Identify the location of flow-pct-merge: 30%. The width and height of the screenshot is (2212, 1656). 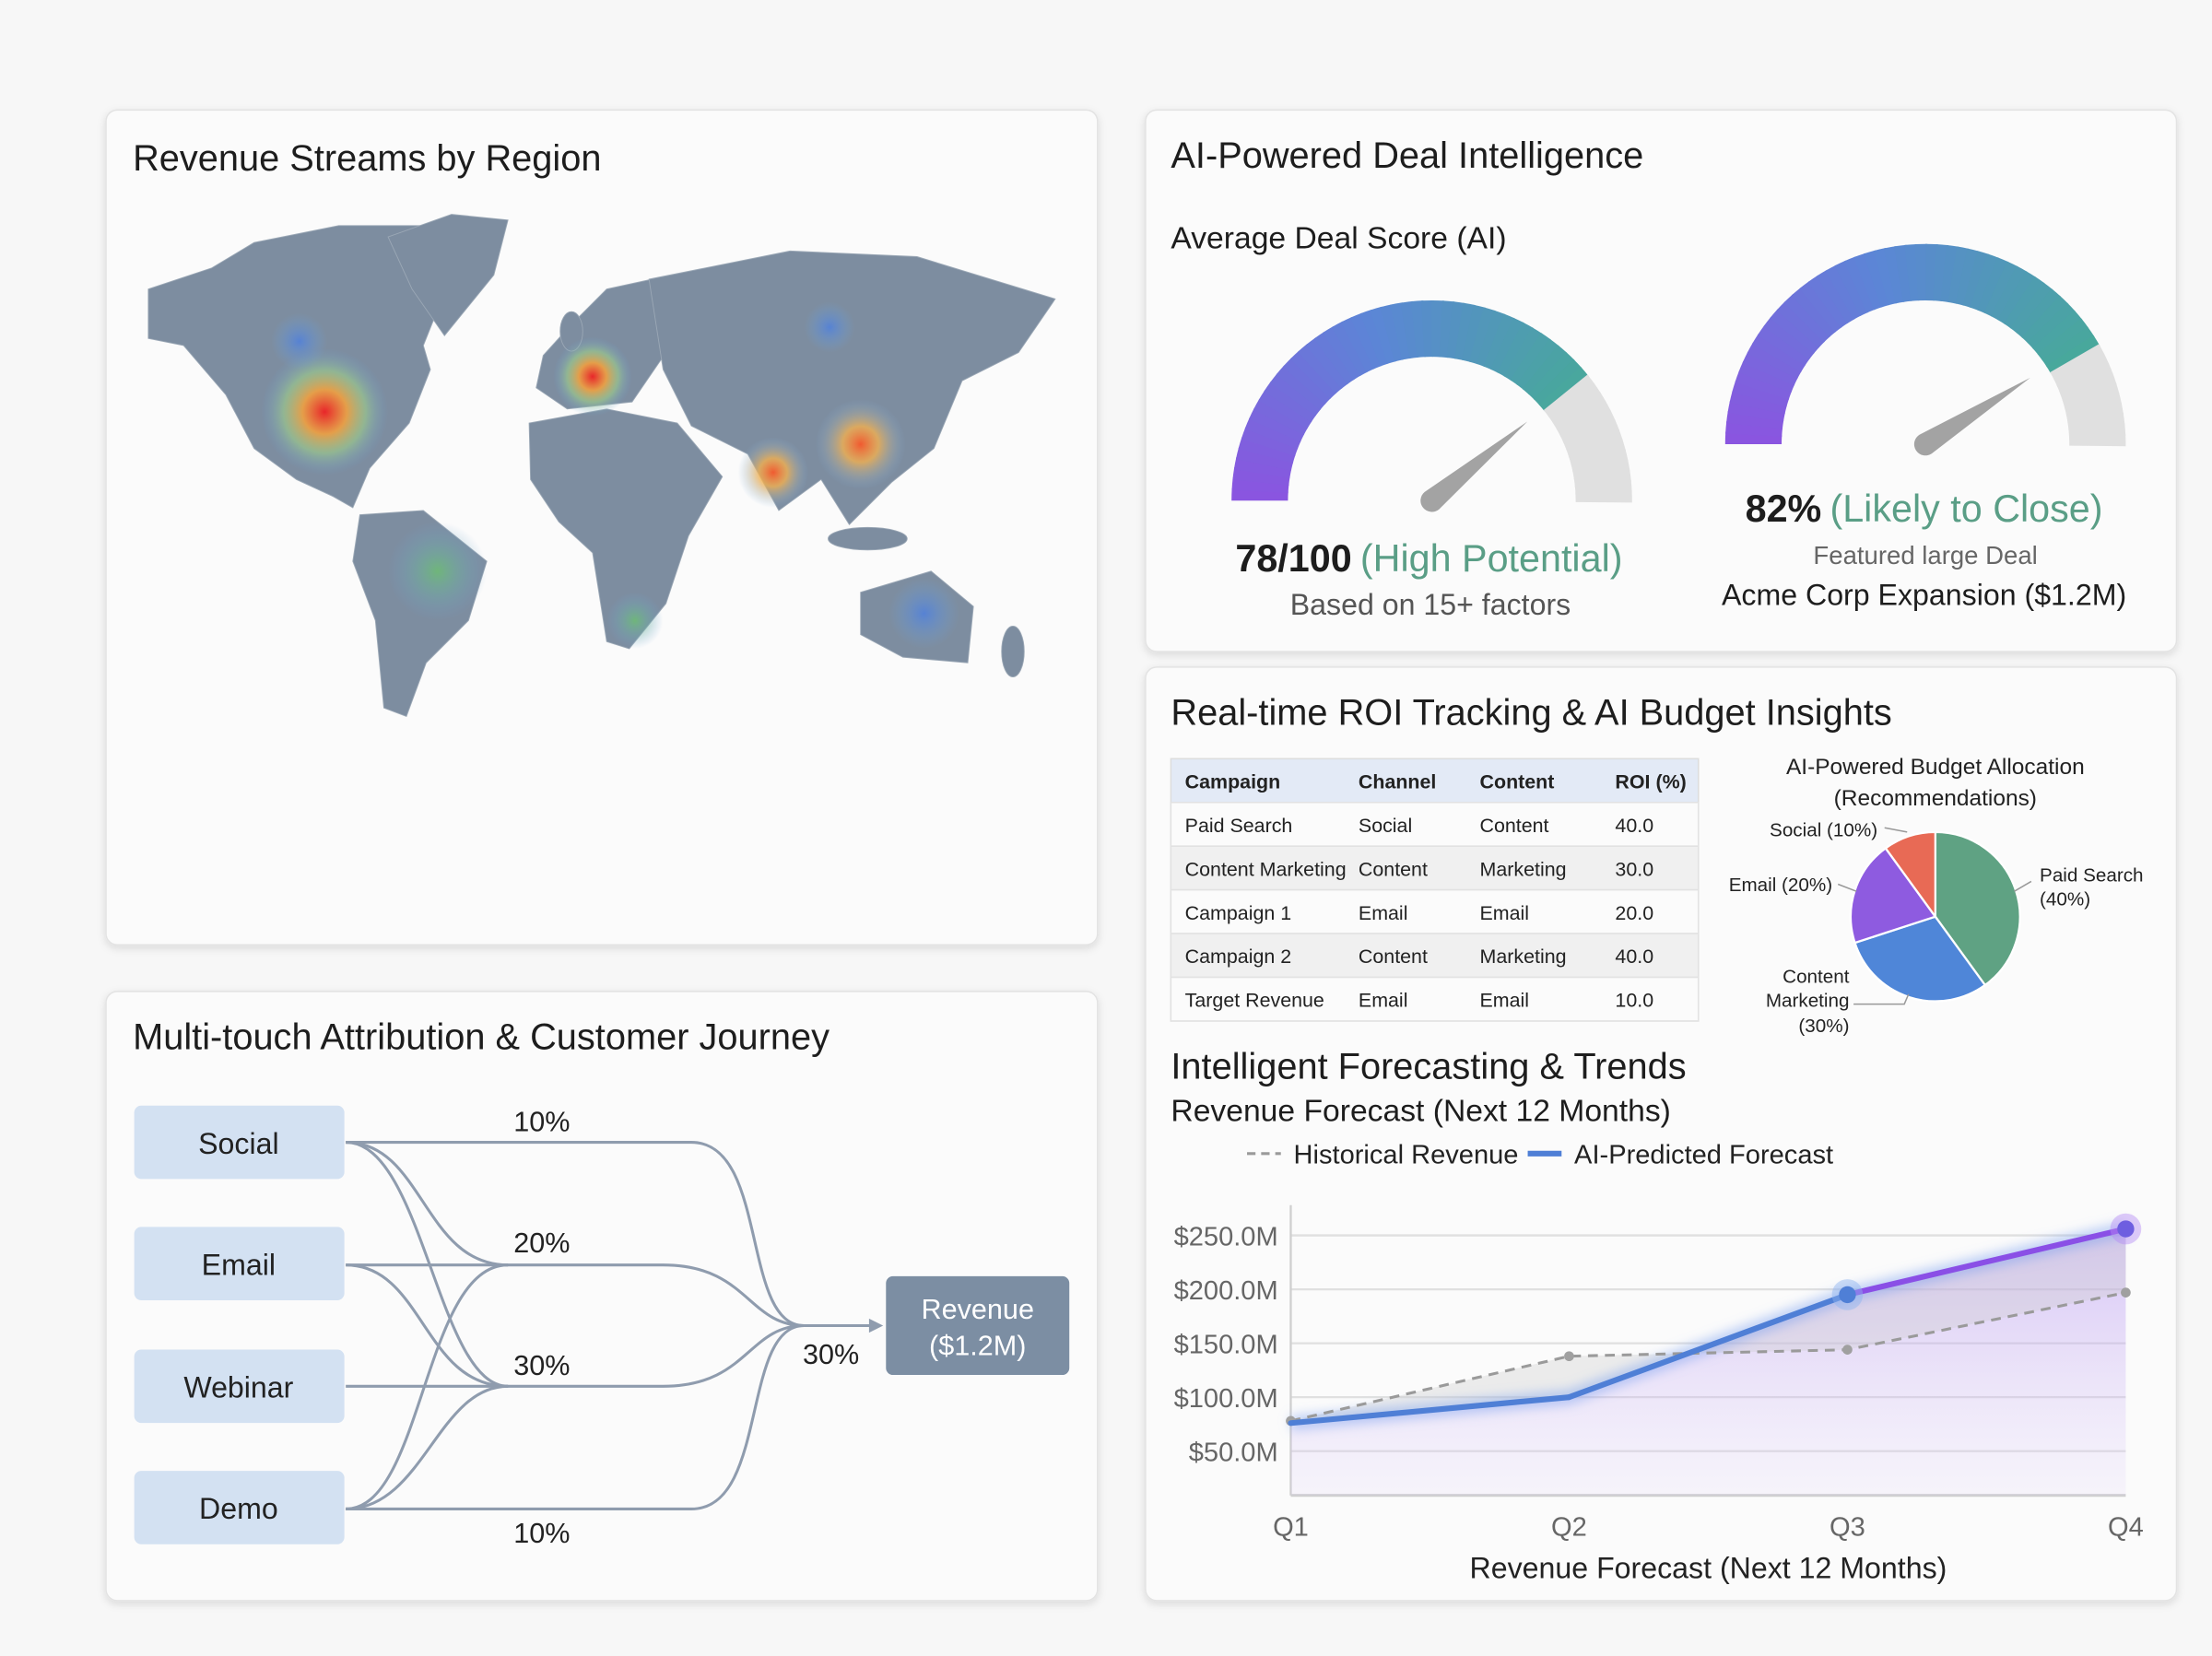
(831, 1354).